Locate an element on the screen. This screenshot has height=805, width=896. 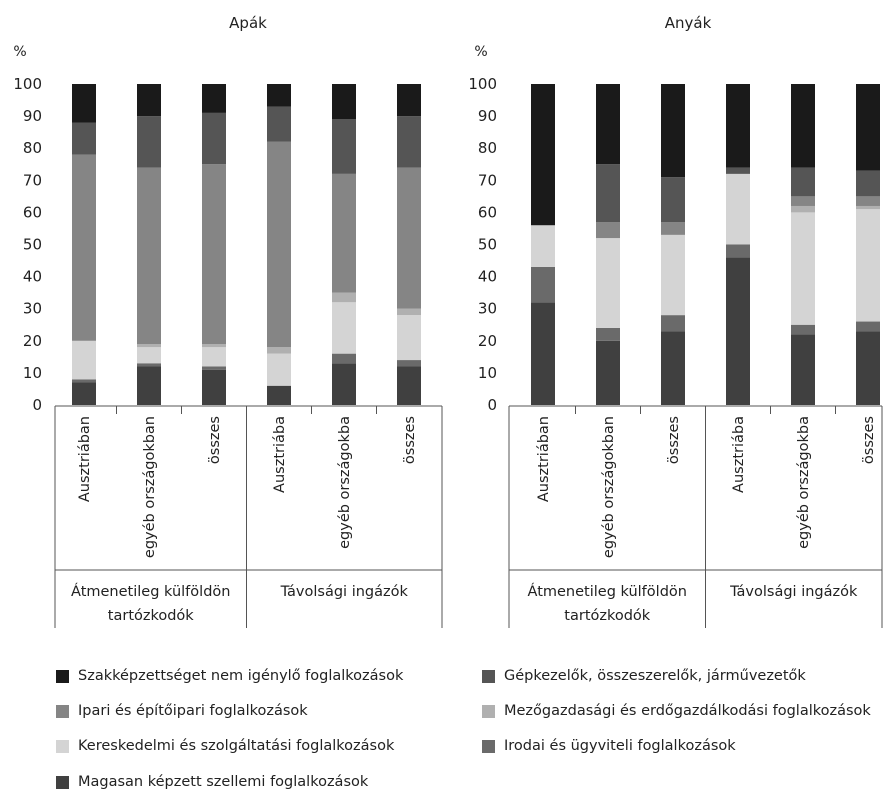
legend-item: Ipari és építőipari foglalkozások is located at coordinates (182, 711).